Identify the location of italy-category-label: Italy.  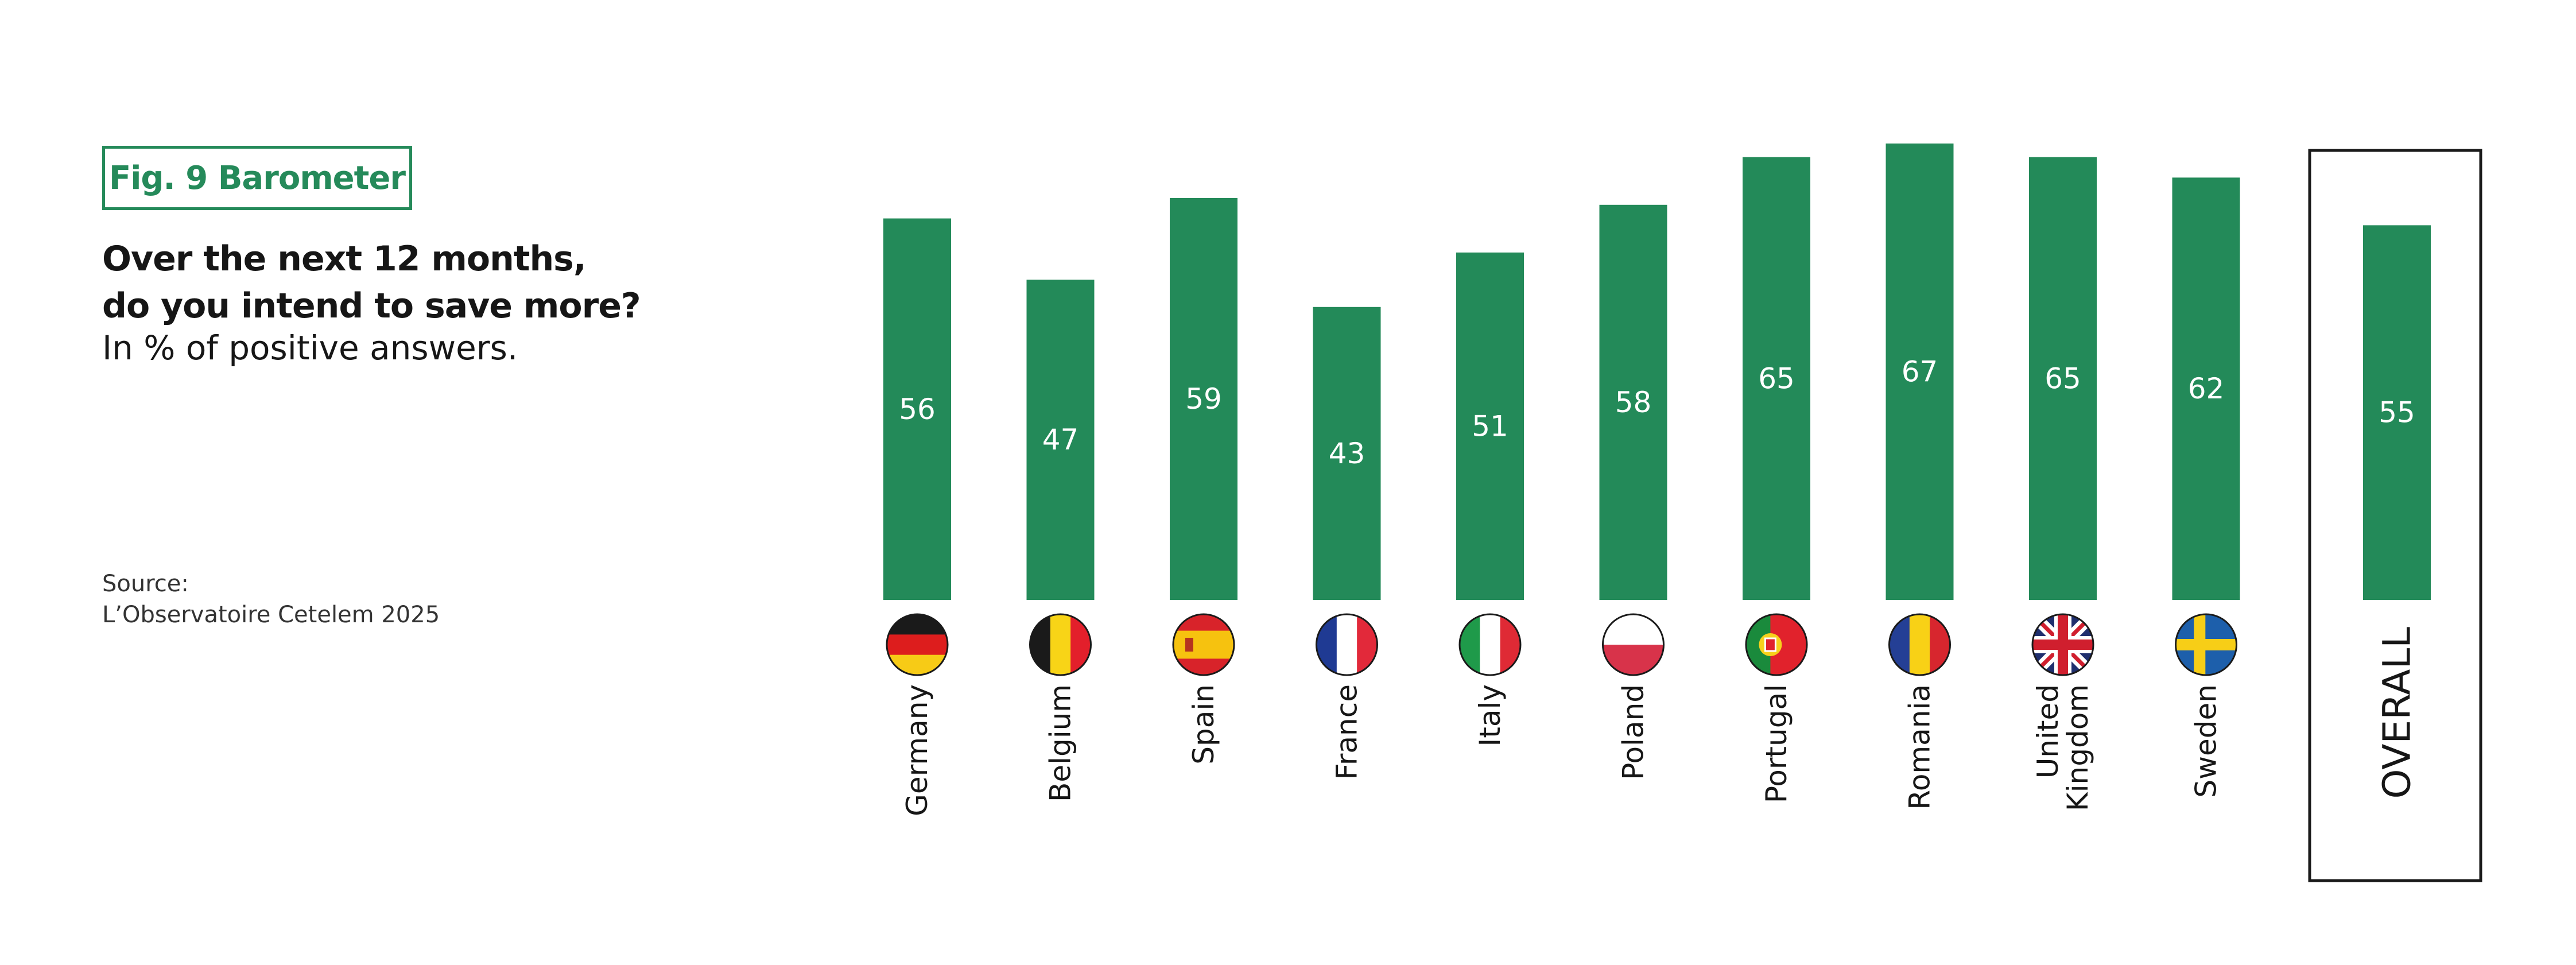
(1490, 715).